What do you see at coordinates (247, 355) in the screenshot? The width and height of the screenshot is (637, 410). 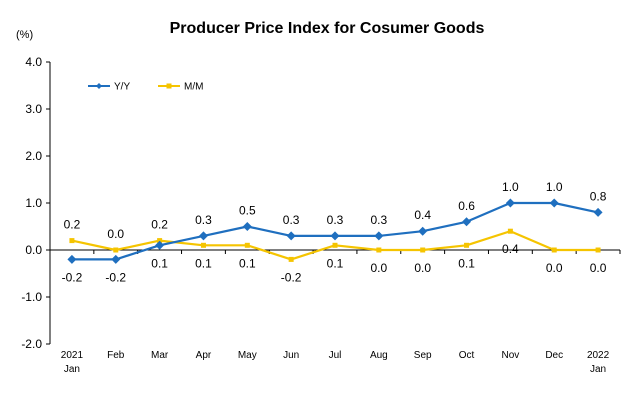 I see `x-tick-label: May` at bounding box center [247, 355].